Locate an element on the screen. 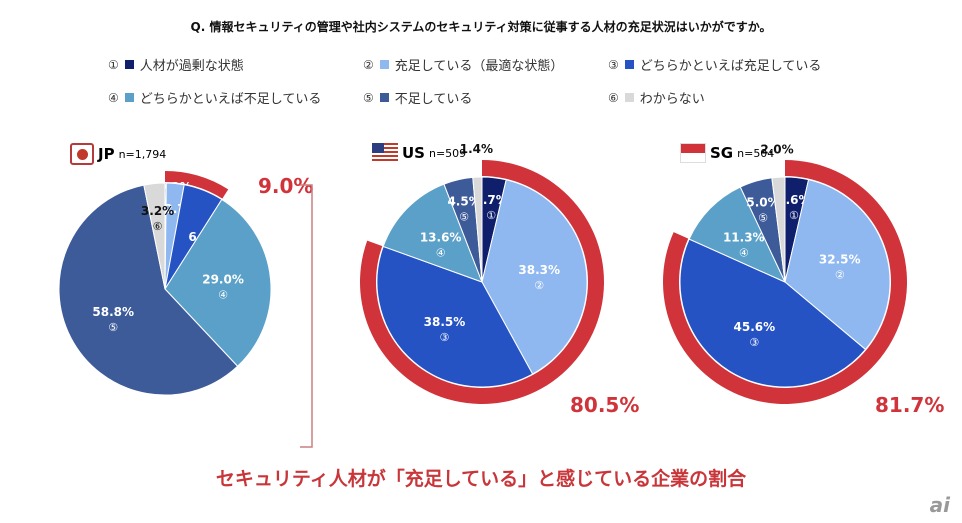 This screenshot has height=523, width=962. data-label: 3.6% is located at coordinates (793, 200).